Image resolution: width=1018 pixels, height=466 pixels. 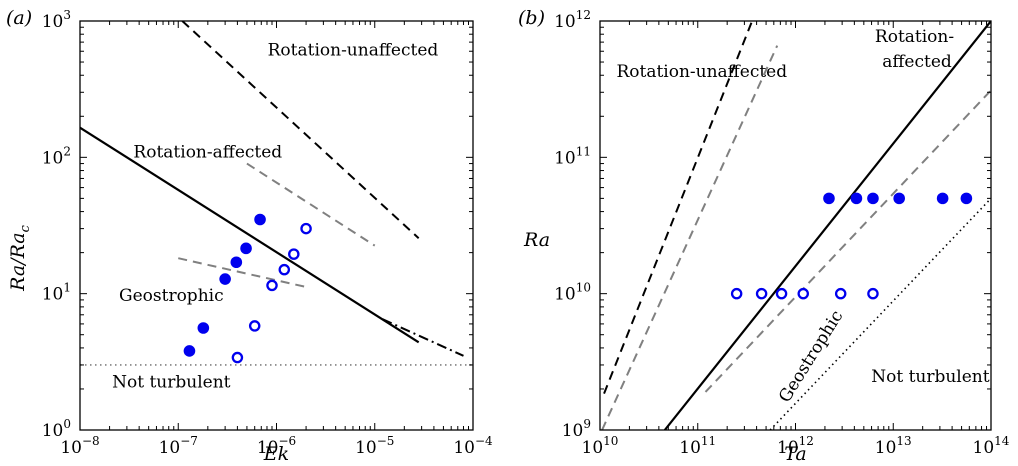 What do you see at coordinates (56, 293) in the screenshot?
I see `y-tick-label: 10¹` at bounding box center [56, 293].